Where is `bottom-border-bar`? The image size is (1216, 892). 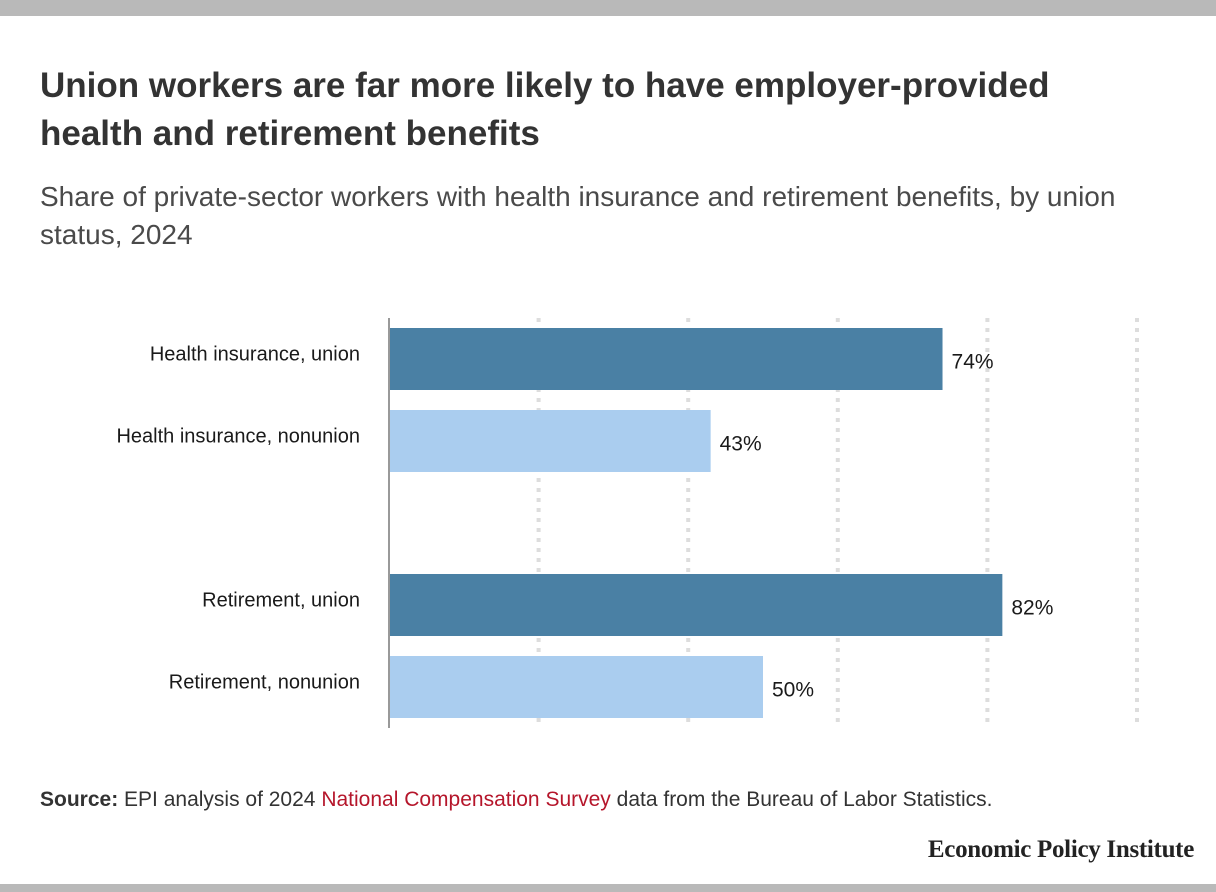 bottom-border-bar is located at coordinates (608, 888).